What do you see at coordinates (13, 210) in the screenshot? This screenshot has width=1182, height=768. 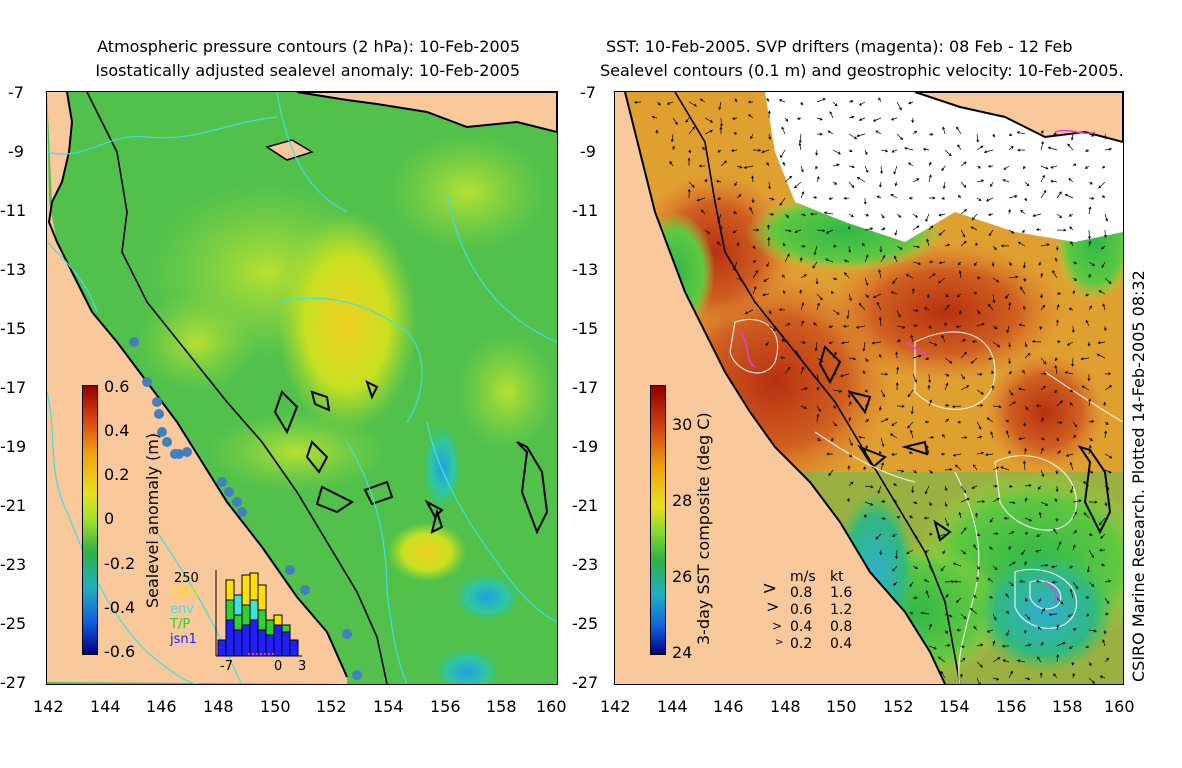 I see `left-lat-tick: -11` at bounding box center [13, 210].